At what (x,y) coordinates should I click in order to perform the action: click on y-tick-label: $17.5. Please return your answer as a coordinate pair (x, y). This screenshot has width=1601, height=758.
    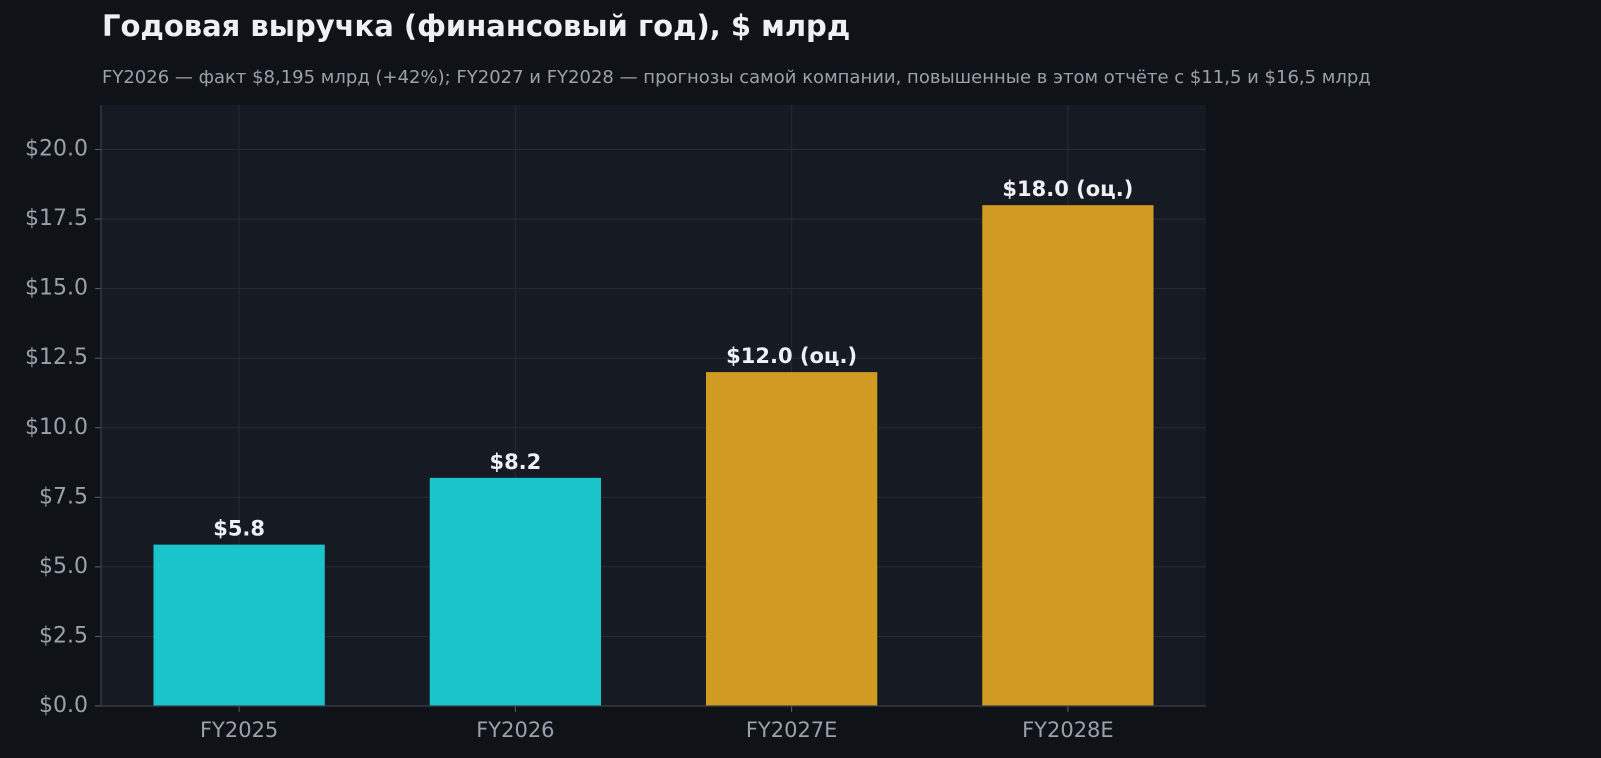
    Looking at the image, I should click on (56, 218).